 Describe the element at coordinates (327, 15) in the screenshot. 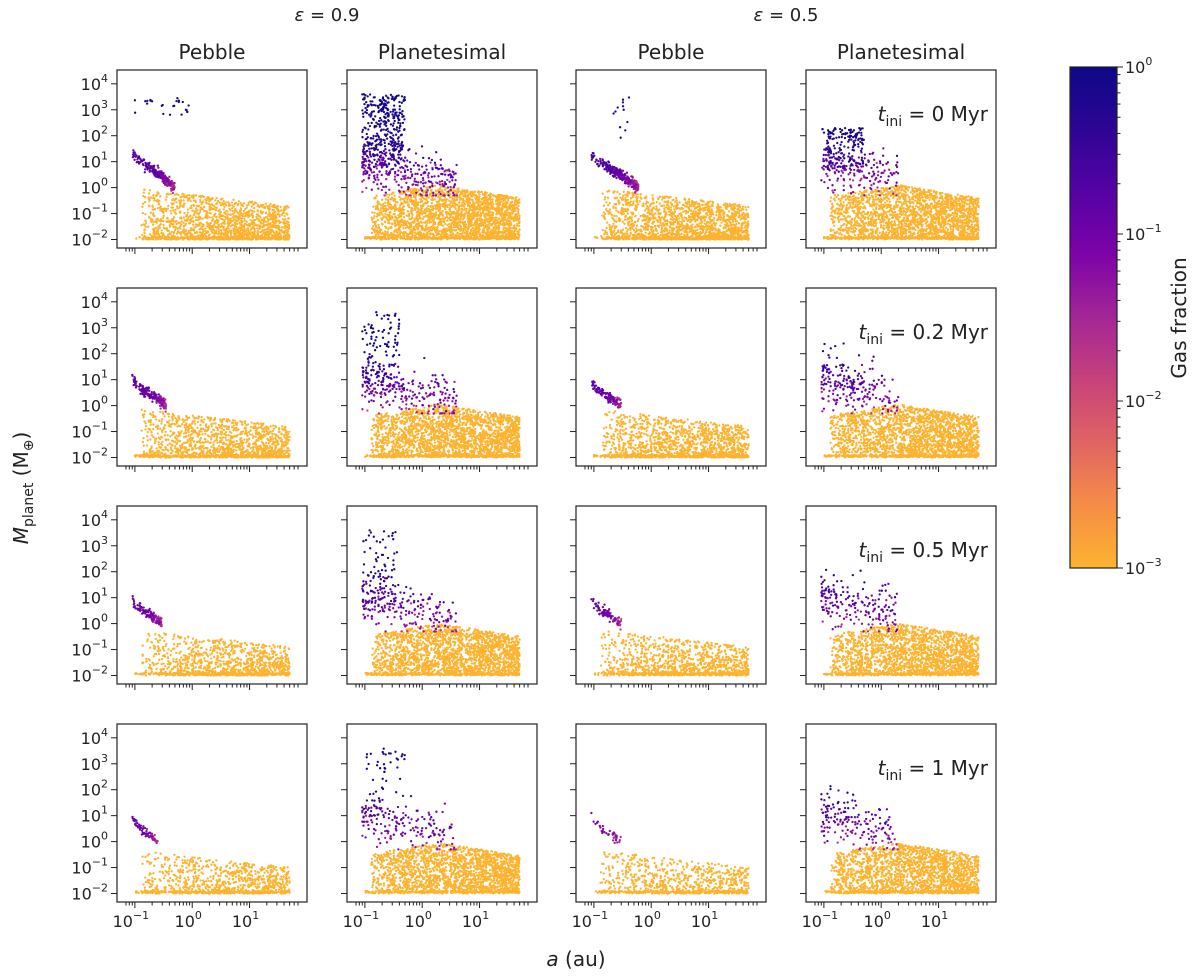

I see `group-header-0: ε = 0.9` at that location.